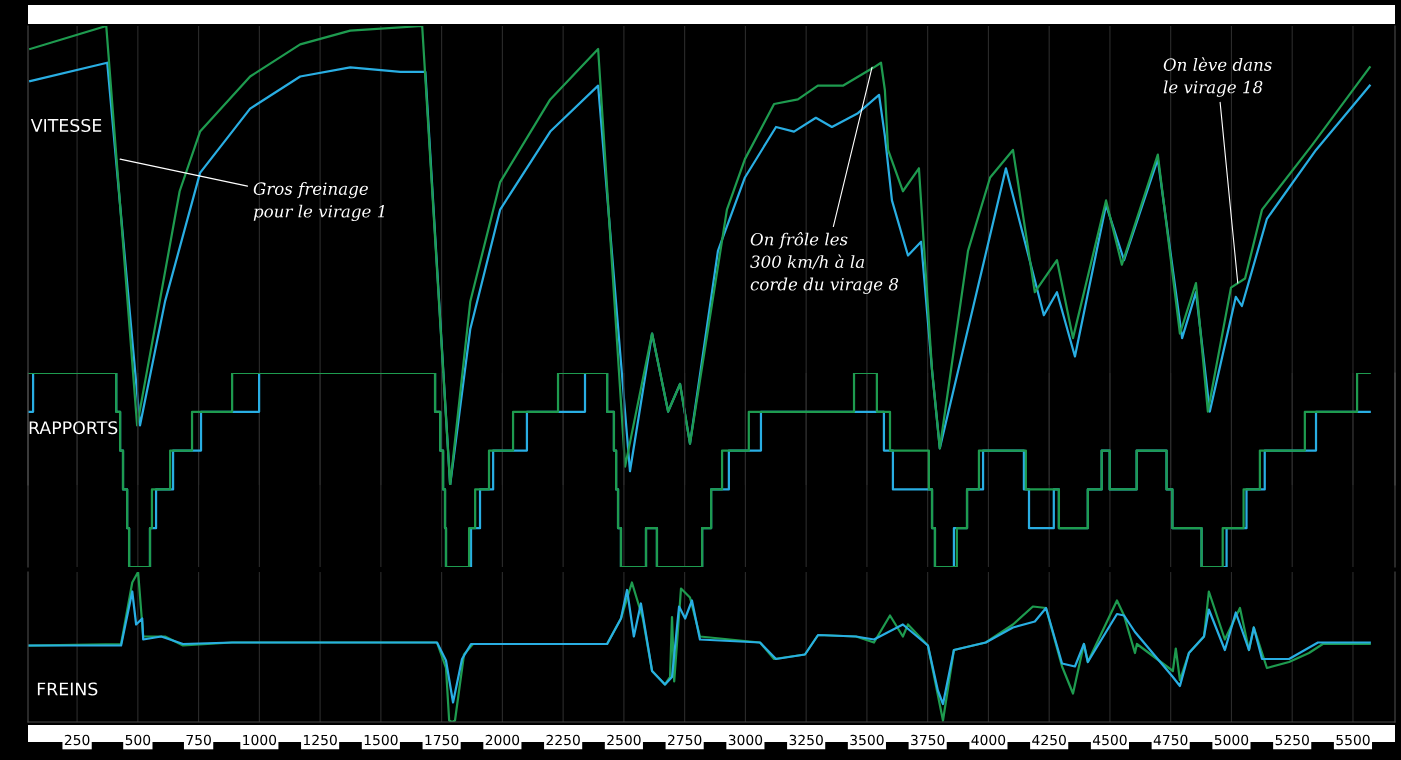 The height and width of the screenshot is (760, 1401). Describe the element at coordinates (66, 125) in the screenshot. I see `text: VITESSE` at that location.